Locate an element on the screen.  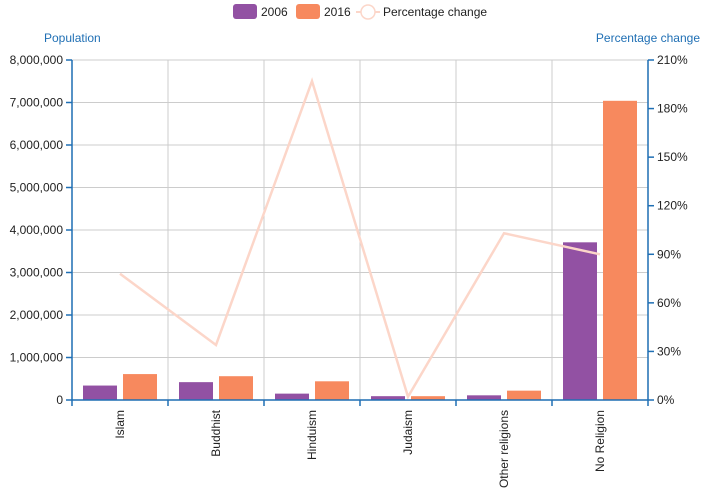
right-tick-label: 0% is located at coordinates (666, 400).